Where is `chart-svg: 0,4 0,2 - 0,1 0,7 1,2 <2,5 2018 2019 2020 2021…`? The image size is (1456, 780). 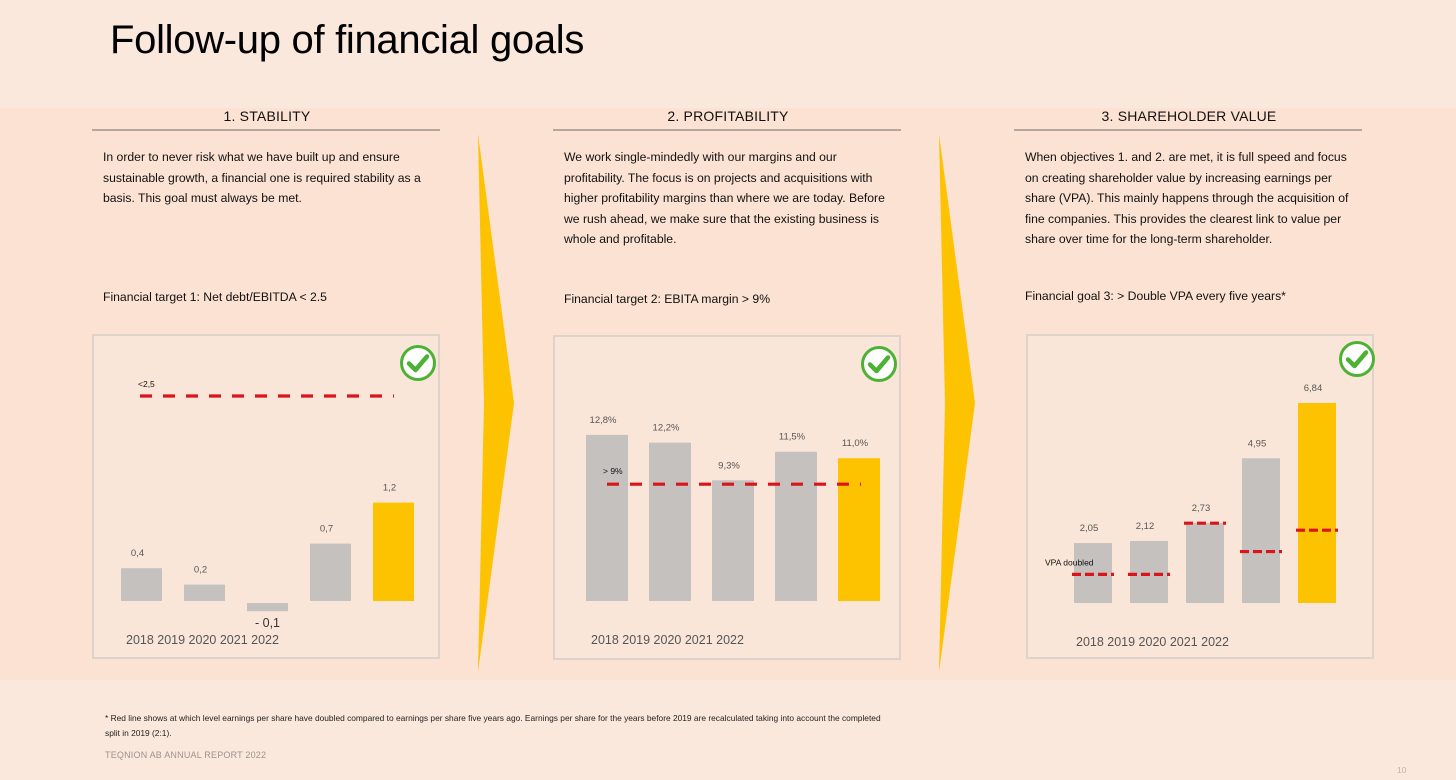
chart-svg: 0,4 0,2 - 0,1 0,7 1,2 <2,5 2018 2019 2020 2021… is located at coordinates (267, 513).